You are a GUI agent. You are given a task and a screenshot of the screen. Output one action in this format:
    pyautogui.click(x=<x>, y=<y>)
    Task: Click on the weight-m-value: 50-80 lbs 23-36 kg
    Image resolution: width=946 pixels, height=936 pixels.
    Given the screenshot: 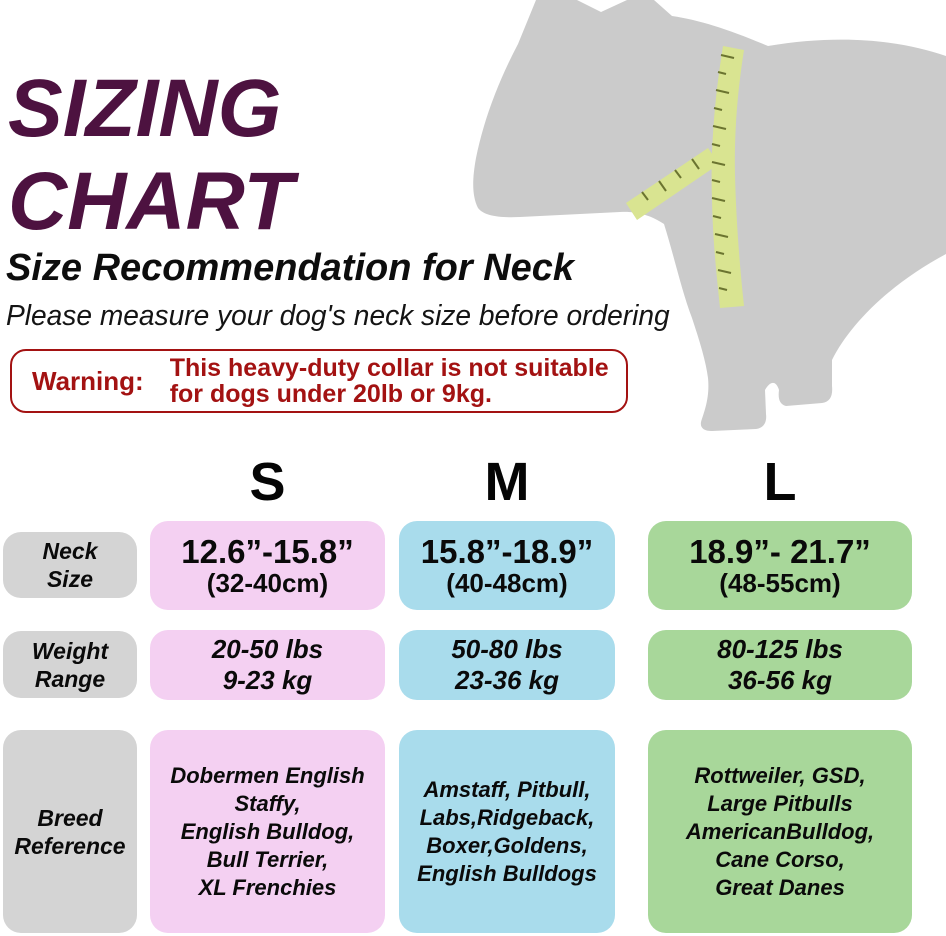 What is the action you would take?
    pyautogui.click(x=507, y=664)
    